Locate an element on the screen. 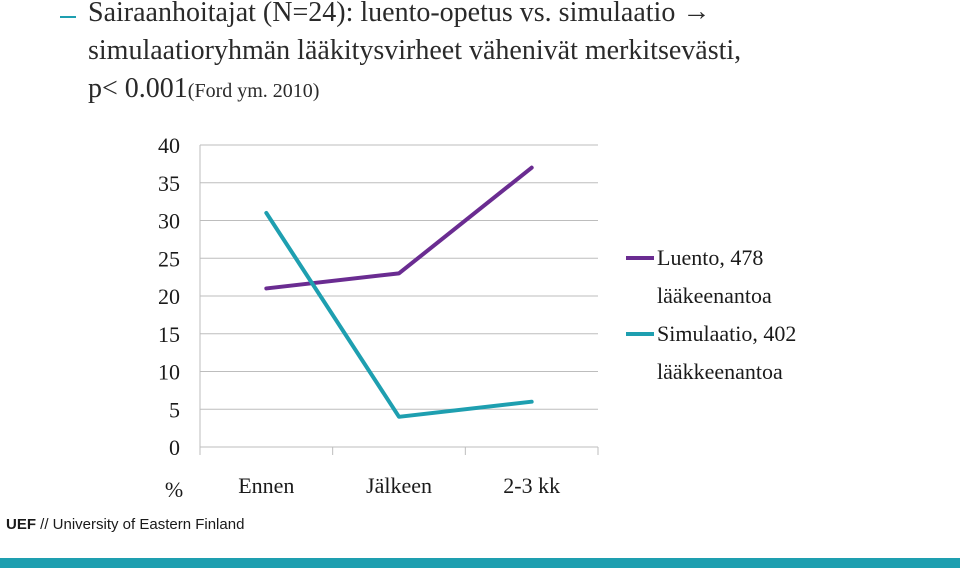 This screenshot has width=960, height=575. y-tick-labels: 0 5 10 15 20 25 30 35 40 is located at coordinates (169, 296).